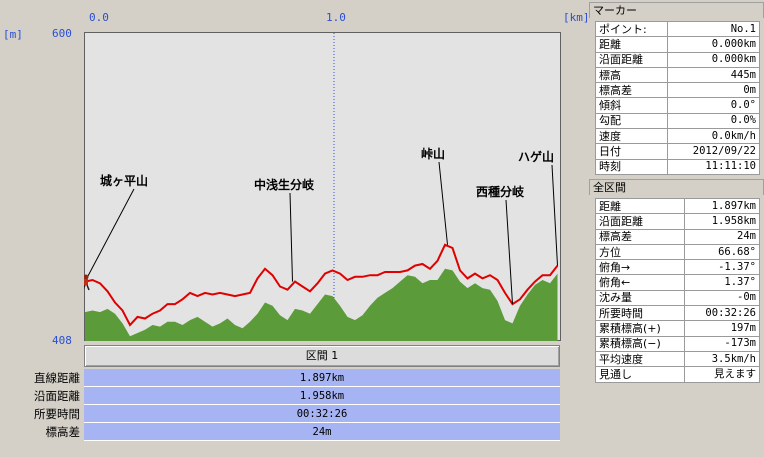  What do you see at coordinates (640, 298) in the screenshot?
I see `all-section-label: 沈み量` at bounding box center [640, 298].